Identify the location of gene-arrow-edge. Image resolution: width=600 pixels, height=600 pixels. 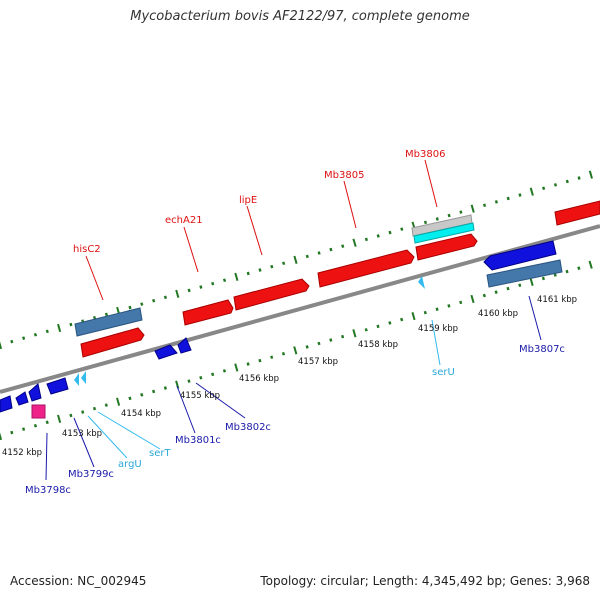
(577, 213).